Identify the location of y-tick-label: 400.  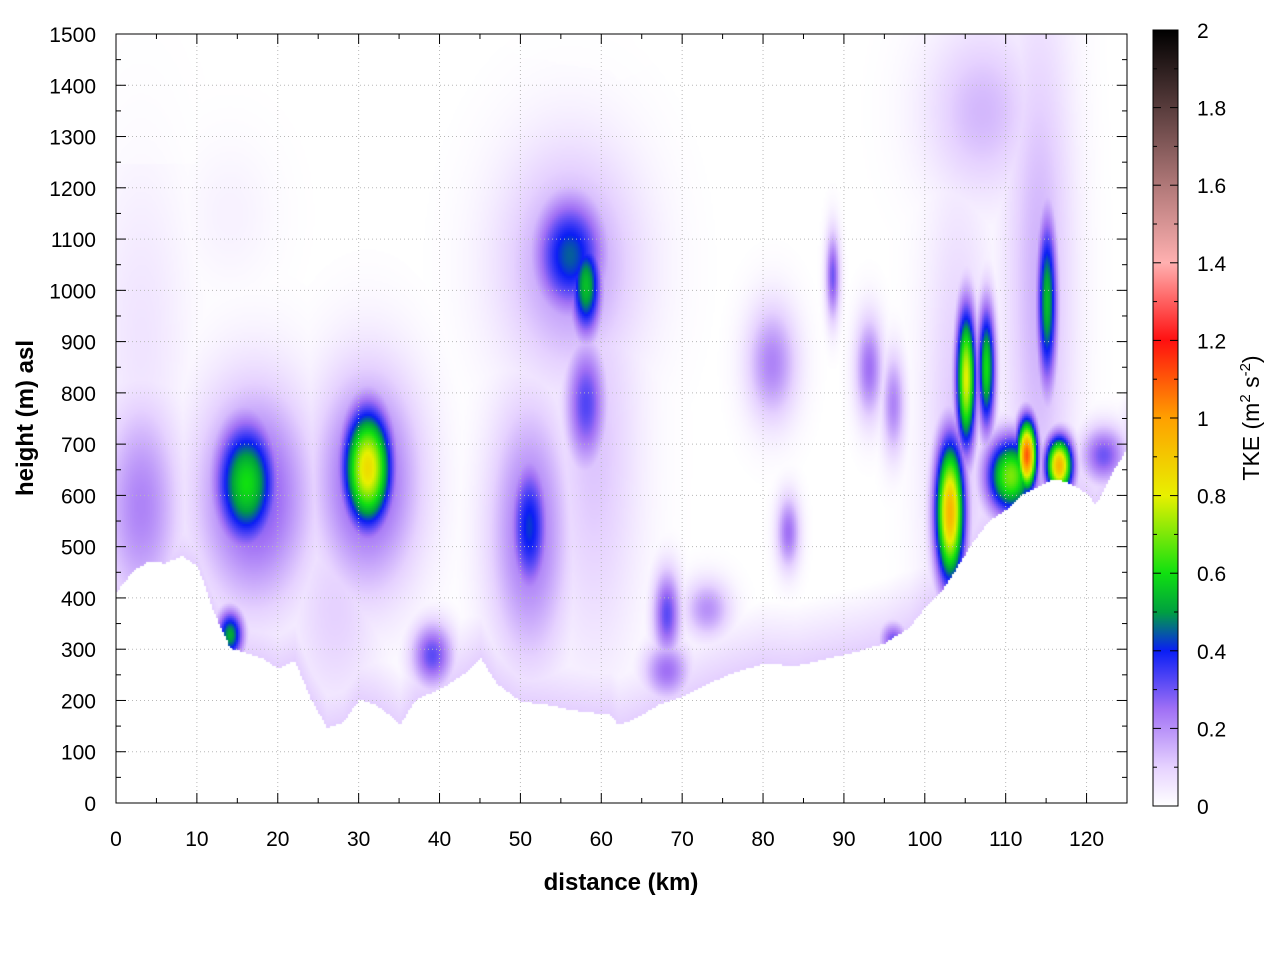
(78, 599).